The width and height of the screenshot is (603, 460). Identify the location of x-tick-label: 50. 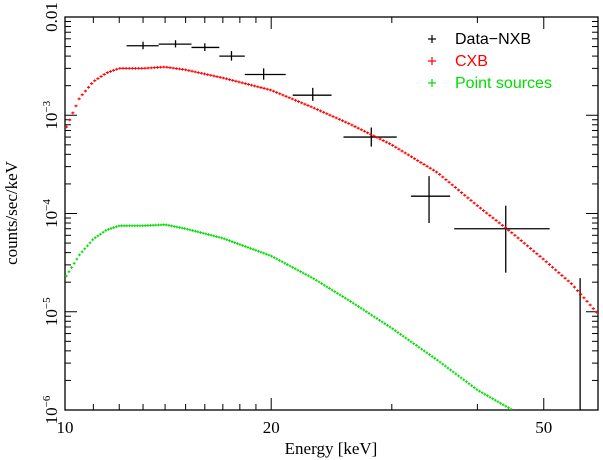
(543, 427).